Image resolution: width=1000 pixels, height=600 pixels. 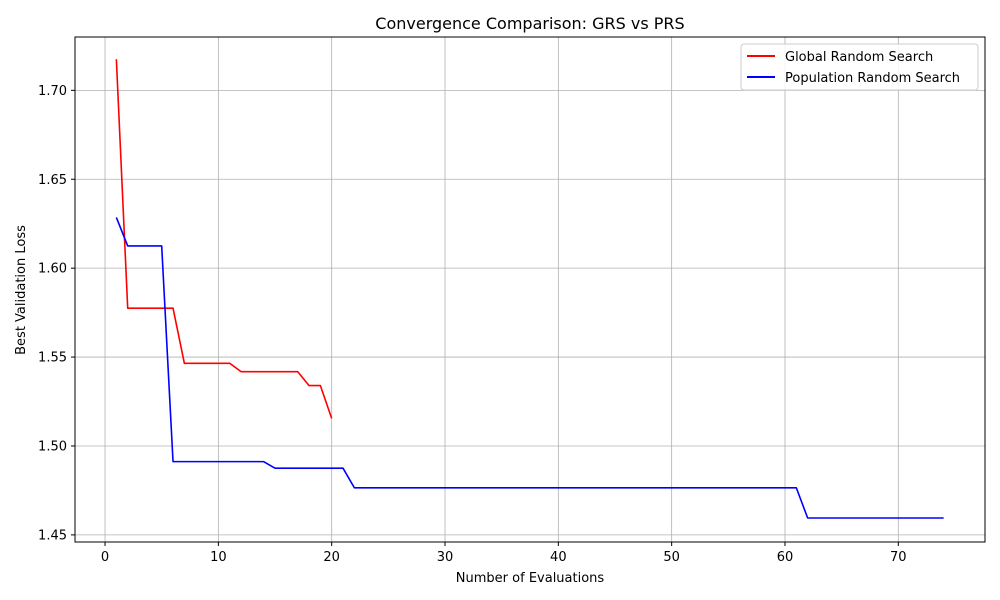 I want to click on y-tick-label: 1.55, so click(x=52, y=358).